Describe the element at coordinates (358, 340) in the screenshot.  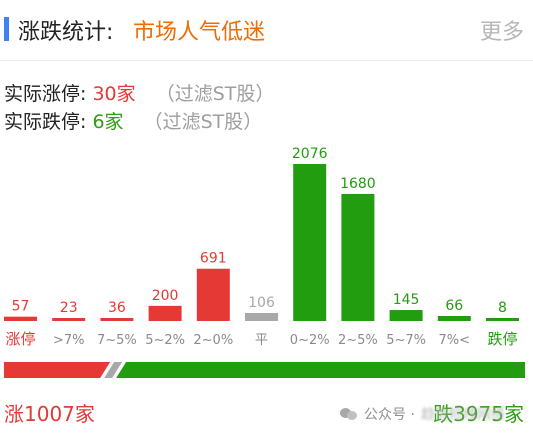
I see `category-label-7: 2~5%` at that location.